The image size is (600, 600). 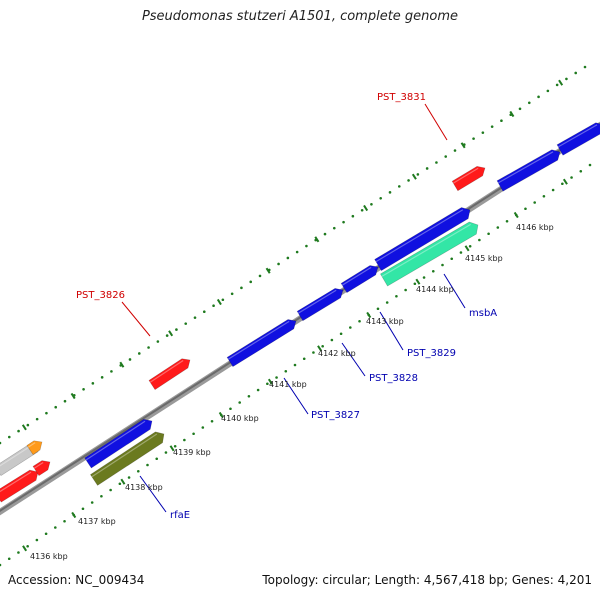 What do you see at coordinates (16, 482) in the screenshot?
I see `gene-left-red-arrow-highlight` at bounding box center [16, 482].